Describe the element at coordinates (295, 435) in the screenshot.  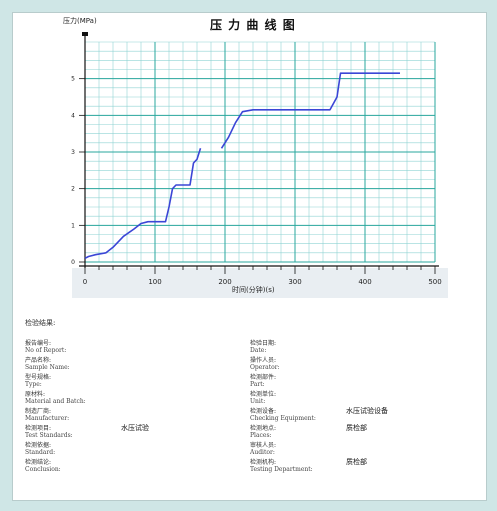
I see `field-label-en: Places:` at that location.